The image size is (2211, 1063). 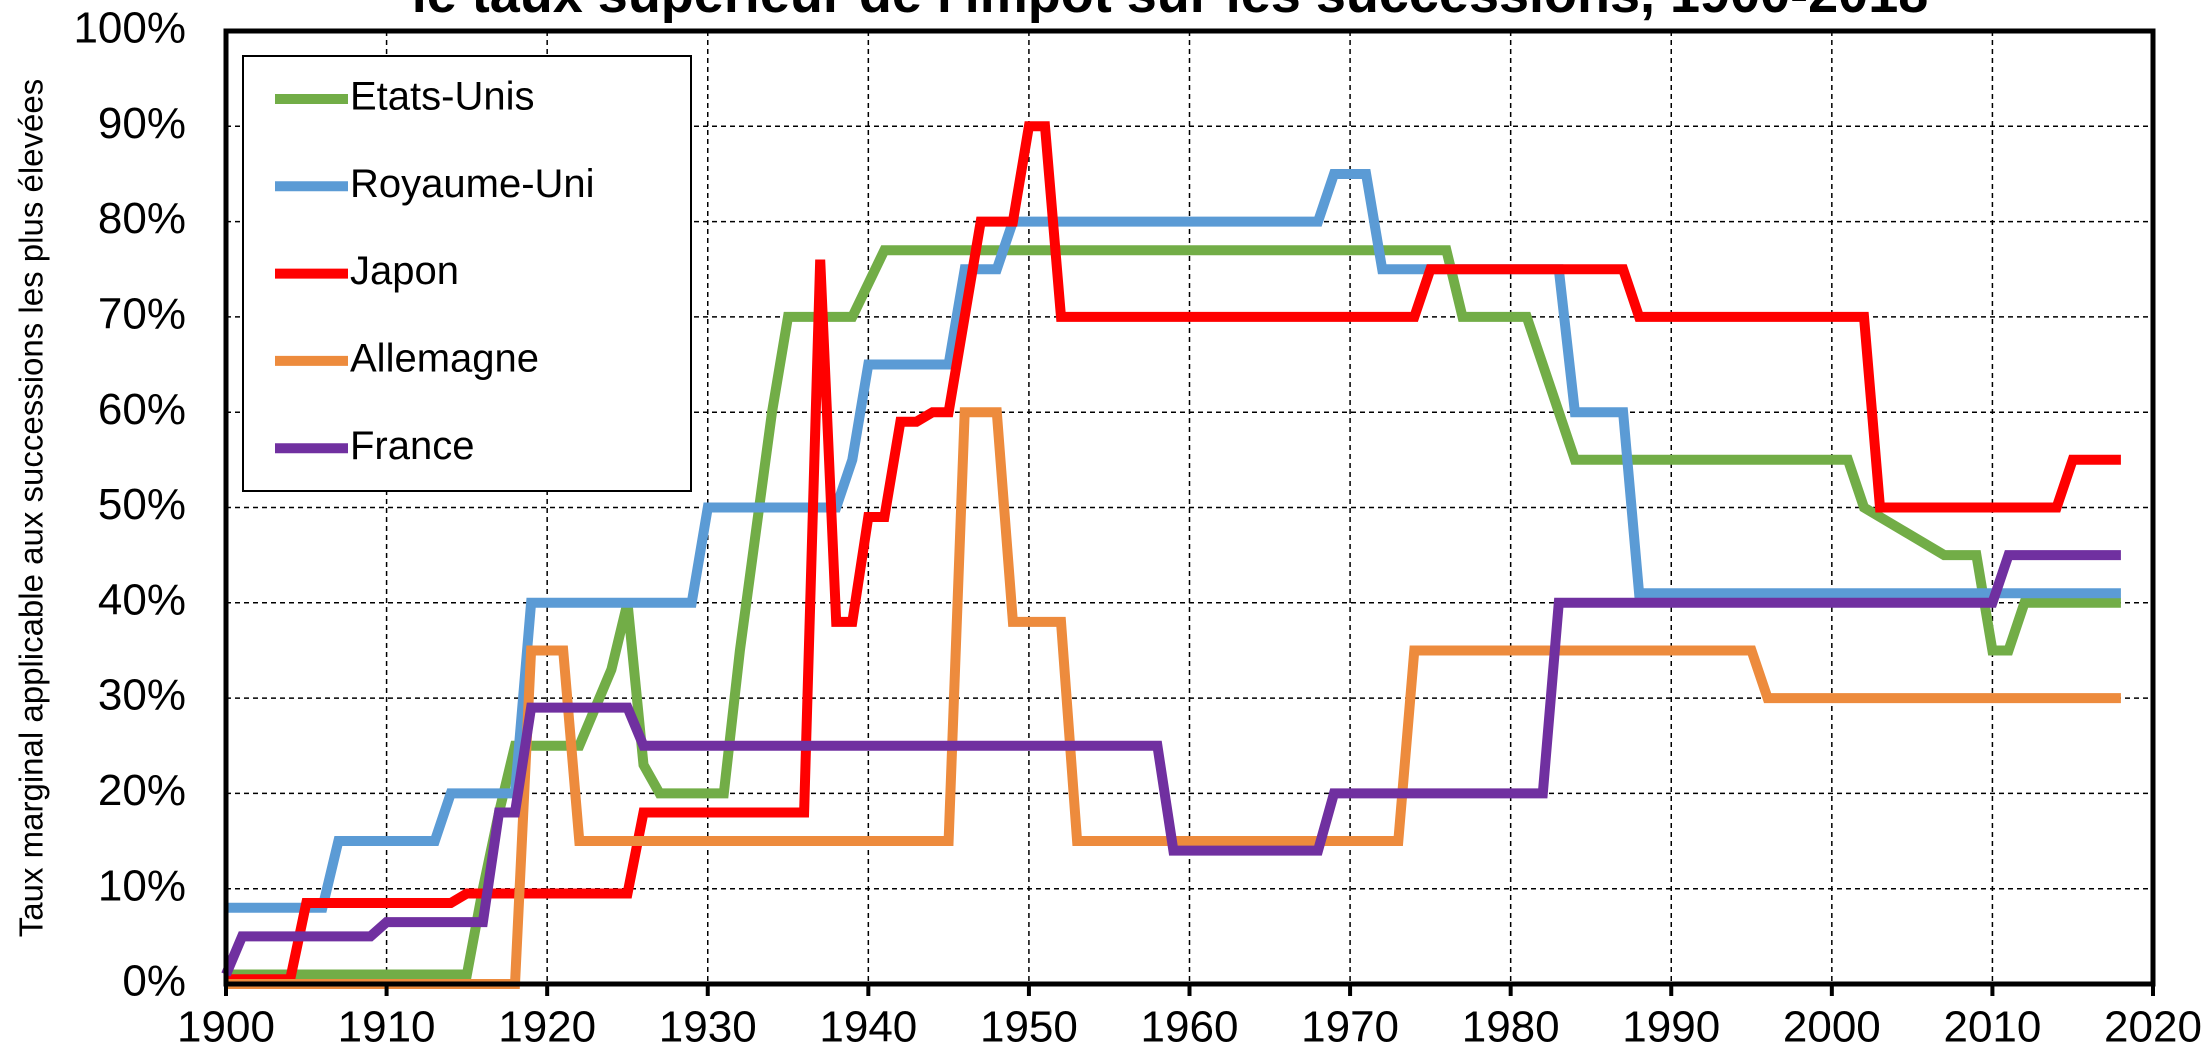 What do you see at coordinates (142, 790) in the screenshot?
I see `y-tick-label: 20%` at bounding box center [142, 790].